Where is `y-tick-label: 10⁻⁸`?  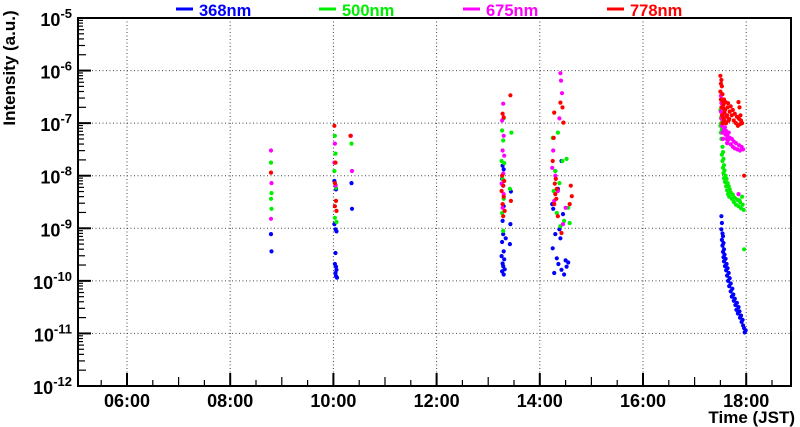 y-tick-label: 10⁻⁸ is located at coordinates (56, 176).